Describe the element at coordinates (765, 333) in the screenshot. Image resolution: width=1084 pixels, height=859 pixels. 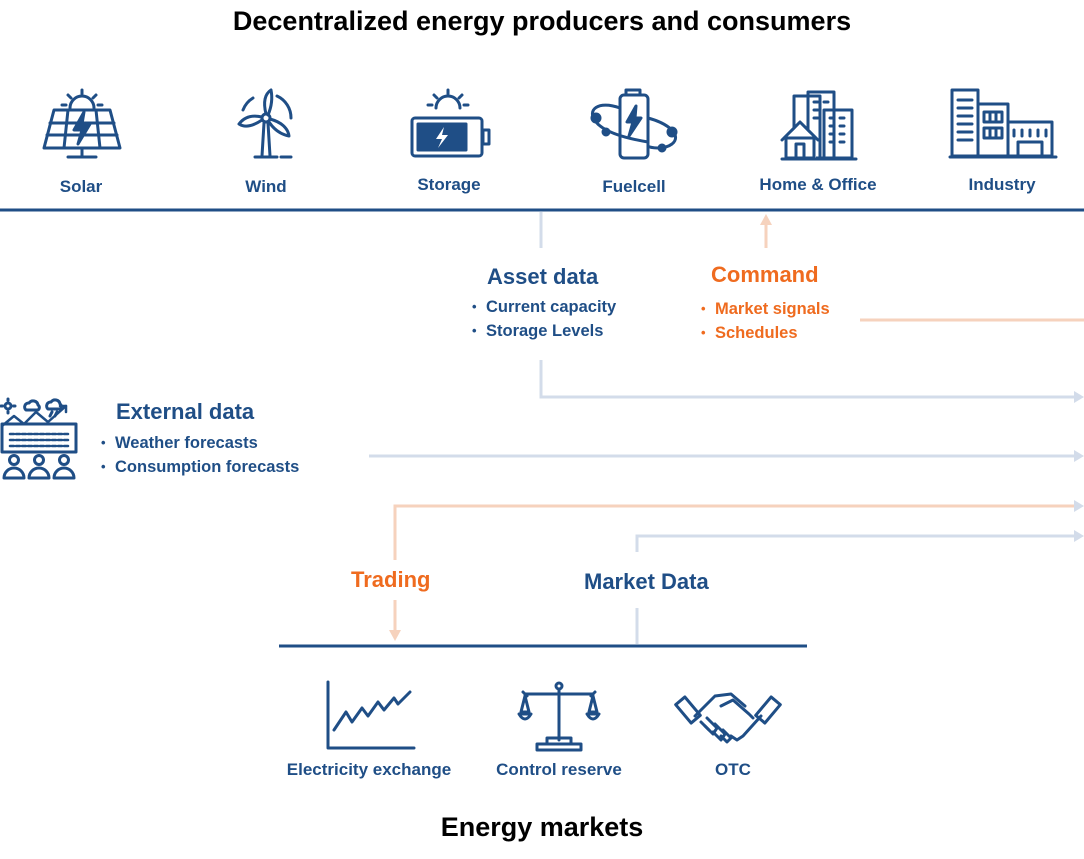
I see `command-item: Schedules` at that location.